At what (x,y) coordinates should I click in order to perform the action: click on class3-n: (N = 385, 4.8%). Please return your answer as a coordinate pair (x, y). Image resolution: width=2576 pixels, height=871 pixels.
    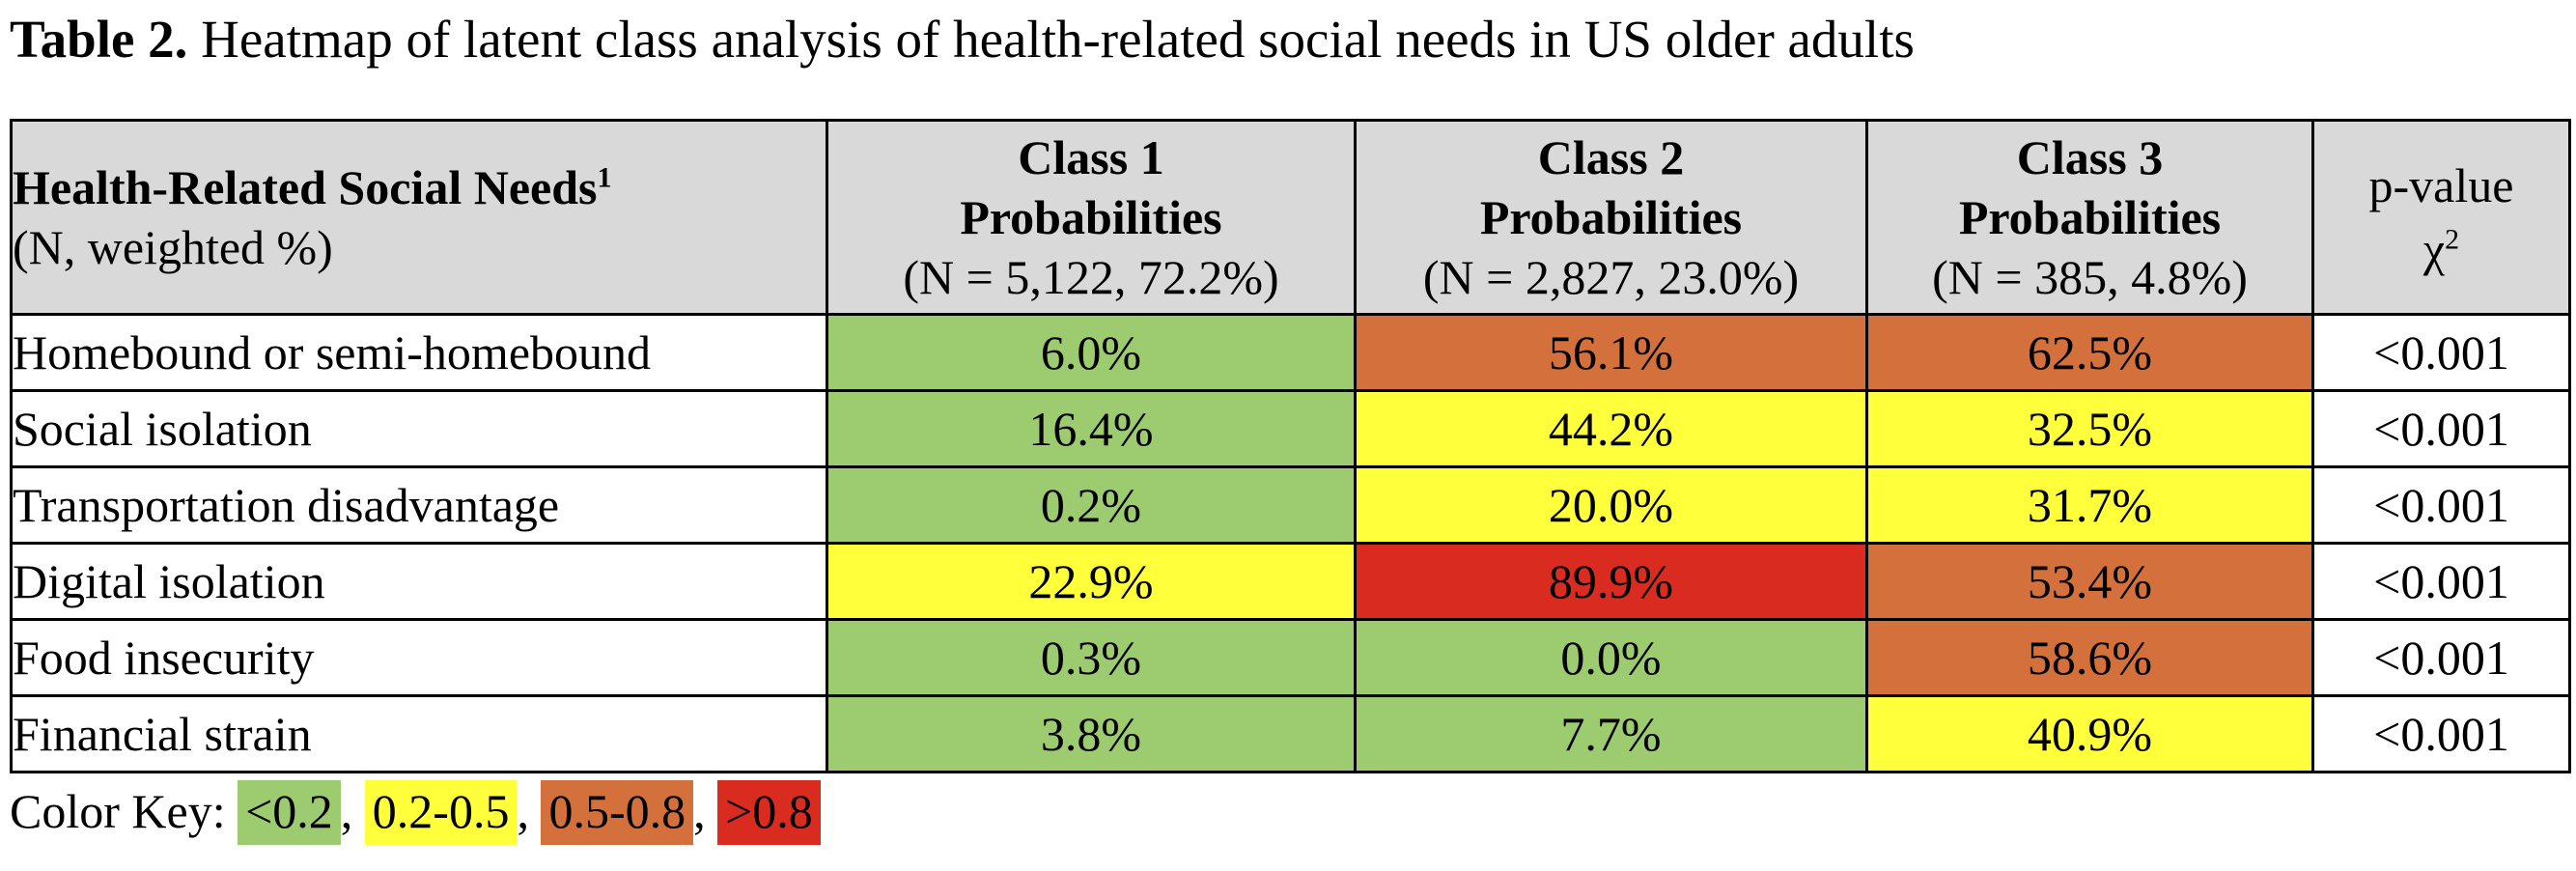
    Looking at the image, I should click on (2090, 277).